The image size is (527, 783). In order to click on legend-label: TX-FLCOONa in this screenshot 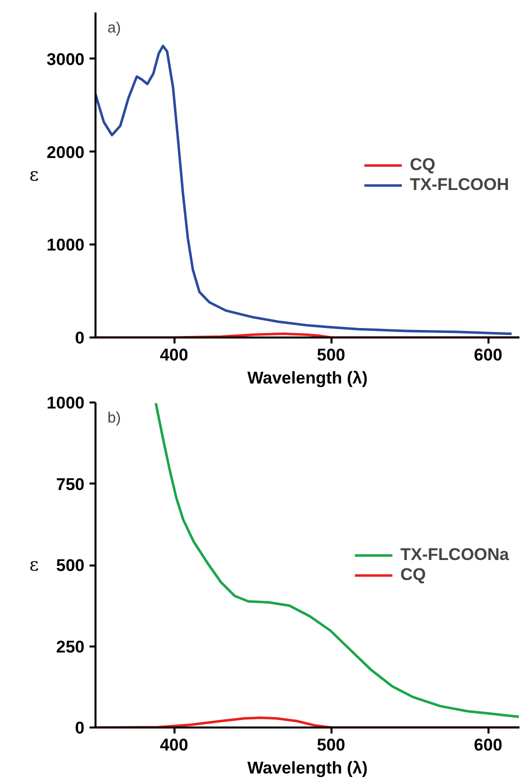, I will do `click(454, 554)`.